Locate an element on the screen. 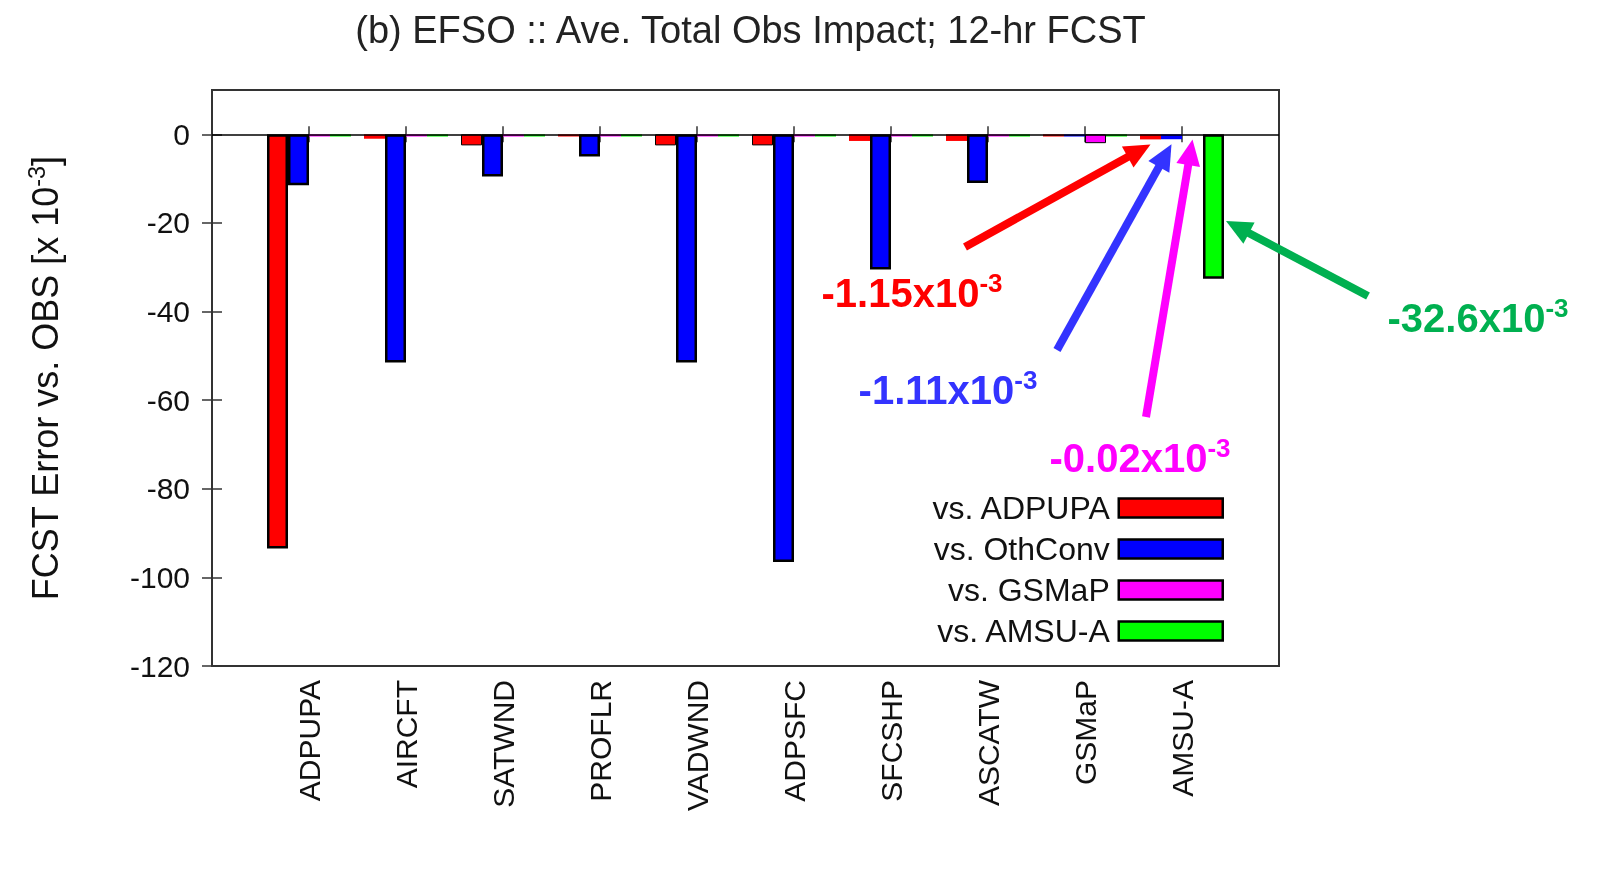  annotation: -1.15x10$^{-3}$ is located at coordinates (912, 291).